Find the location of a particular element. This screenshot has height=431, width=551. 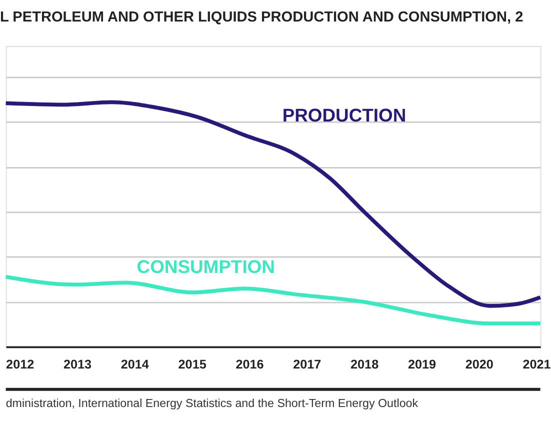

chart-title: L PETROLEUM AND OTHER LIQUIDS PRODUCTION AND CONSUMPTION, 2 is located at coordinates (262, 18).